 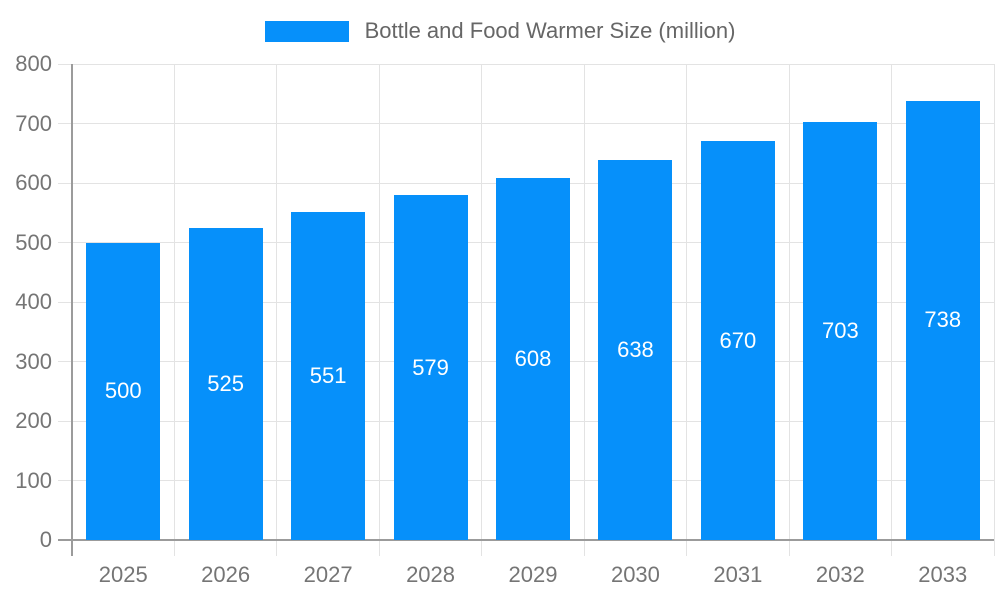 I want to click on bar-value-label: 551, so click(x=328, y=376).